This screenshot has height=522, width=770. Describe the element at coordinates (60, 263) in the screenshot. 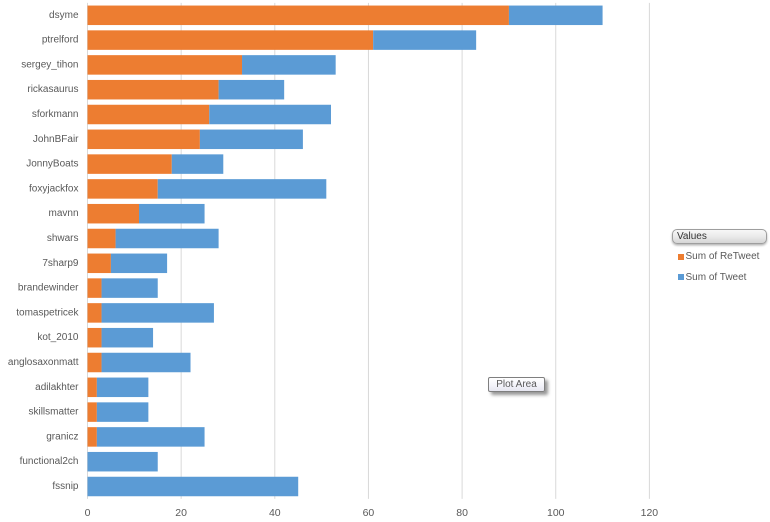

I see `svg-text: 7sharp9` at that location.